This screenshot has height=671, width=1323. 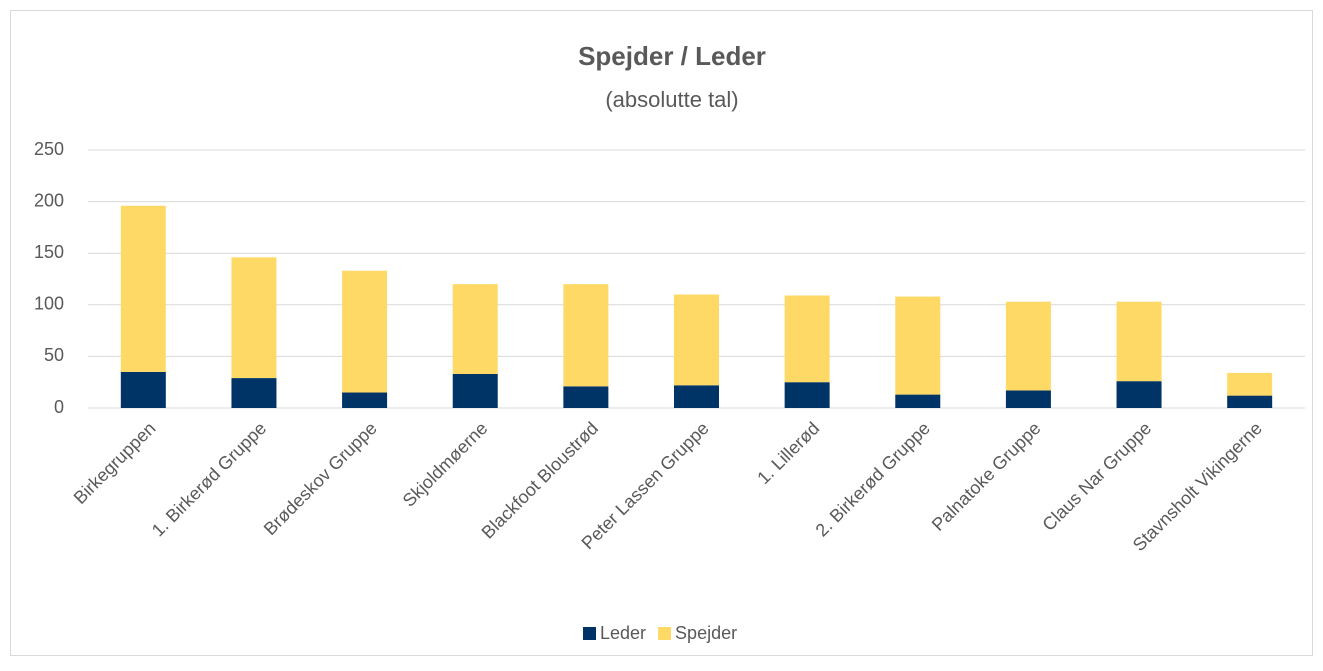 I want to click on chart-title: Spejder / Leder, so click(x=672, y=56).